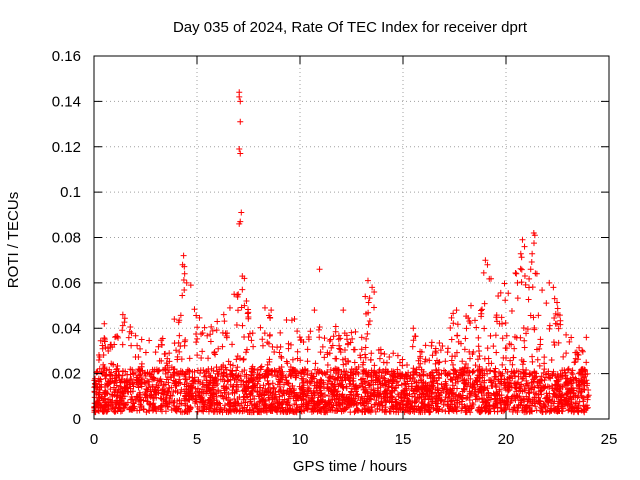 This screenshot has height=480, width=640. What do you see at coordinates (77, 419) in the screenshot?
I see `y-tick-label: 0` at bounding box center [77, 419].